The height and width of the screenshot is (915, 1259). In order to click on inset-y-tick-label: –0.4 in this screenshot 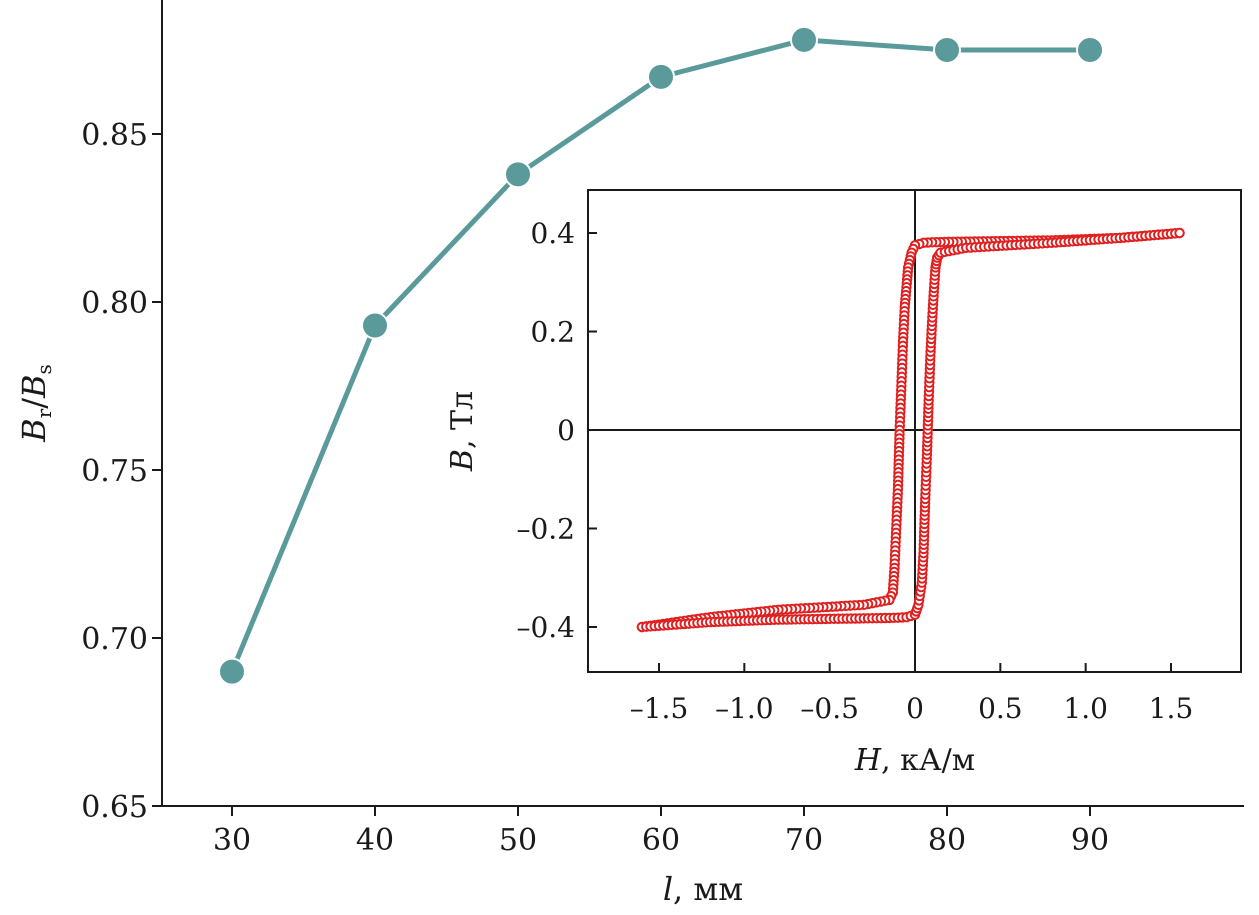, I will do `click(545, 627)`.